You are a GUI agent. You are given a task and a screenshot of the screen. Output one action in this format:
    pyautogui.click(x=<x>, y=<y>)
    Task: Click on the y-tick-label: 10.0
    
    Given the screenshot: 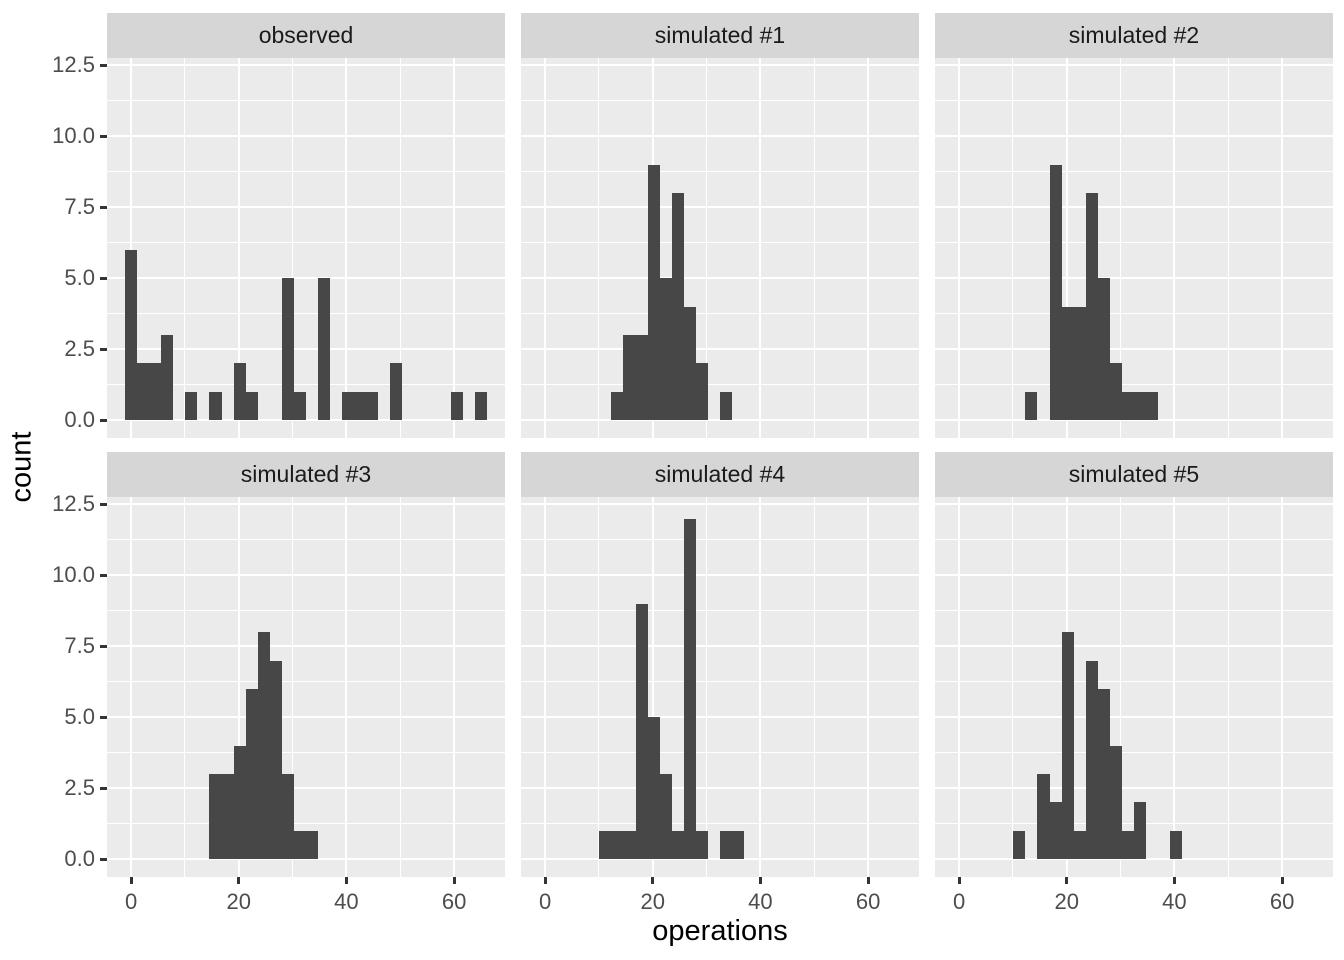 What is the action you would take?
    pyautogui.click(x=73, y=575)
    